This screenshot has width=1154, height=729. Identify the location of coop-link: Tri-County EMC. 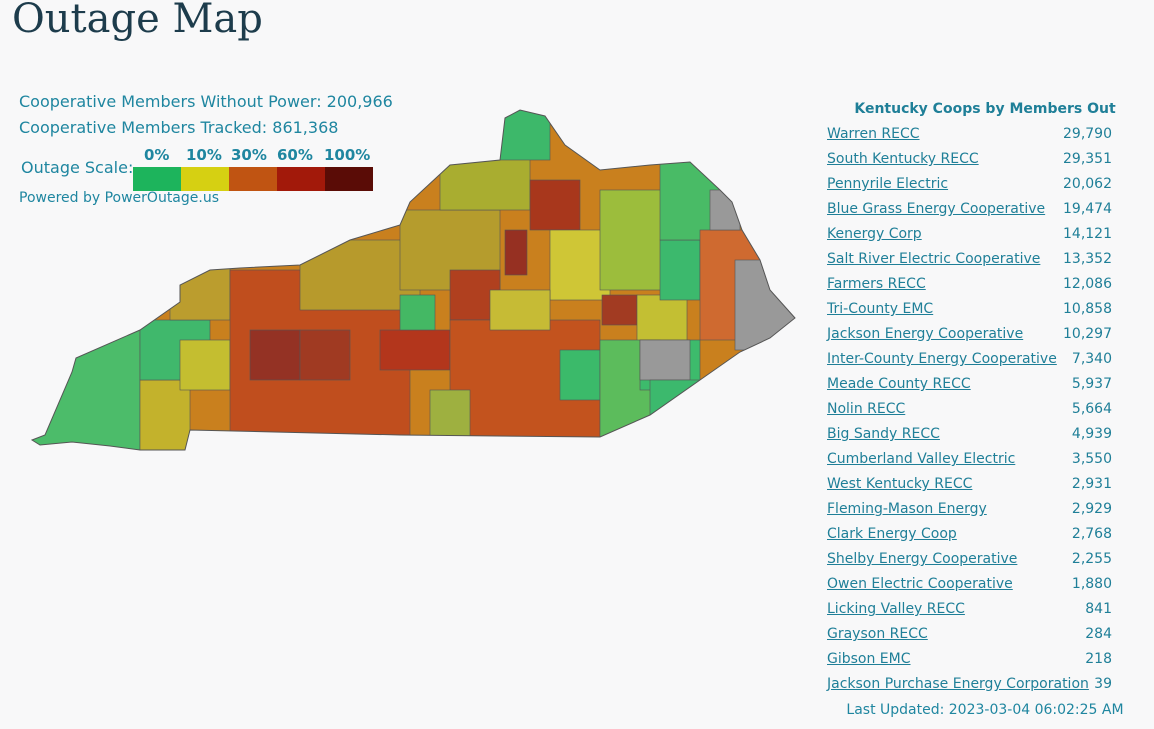
(880, 309).